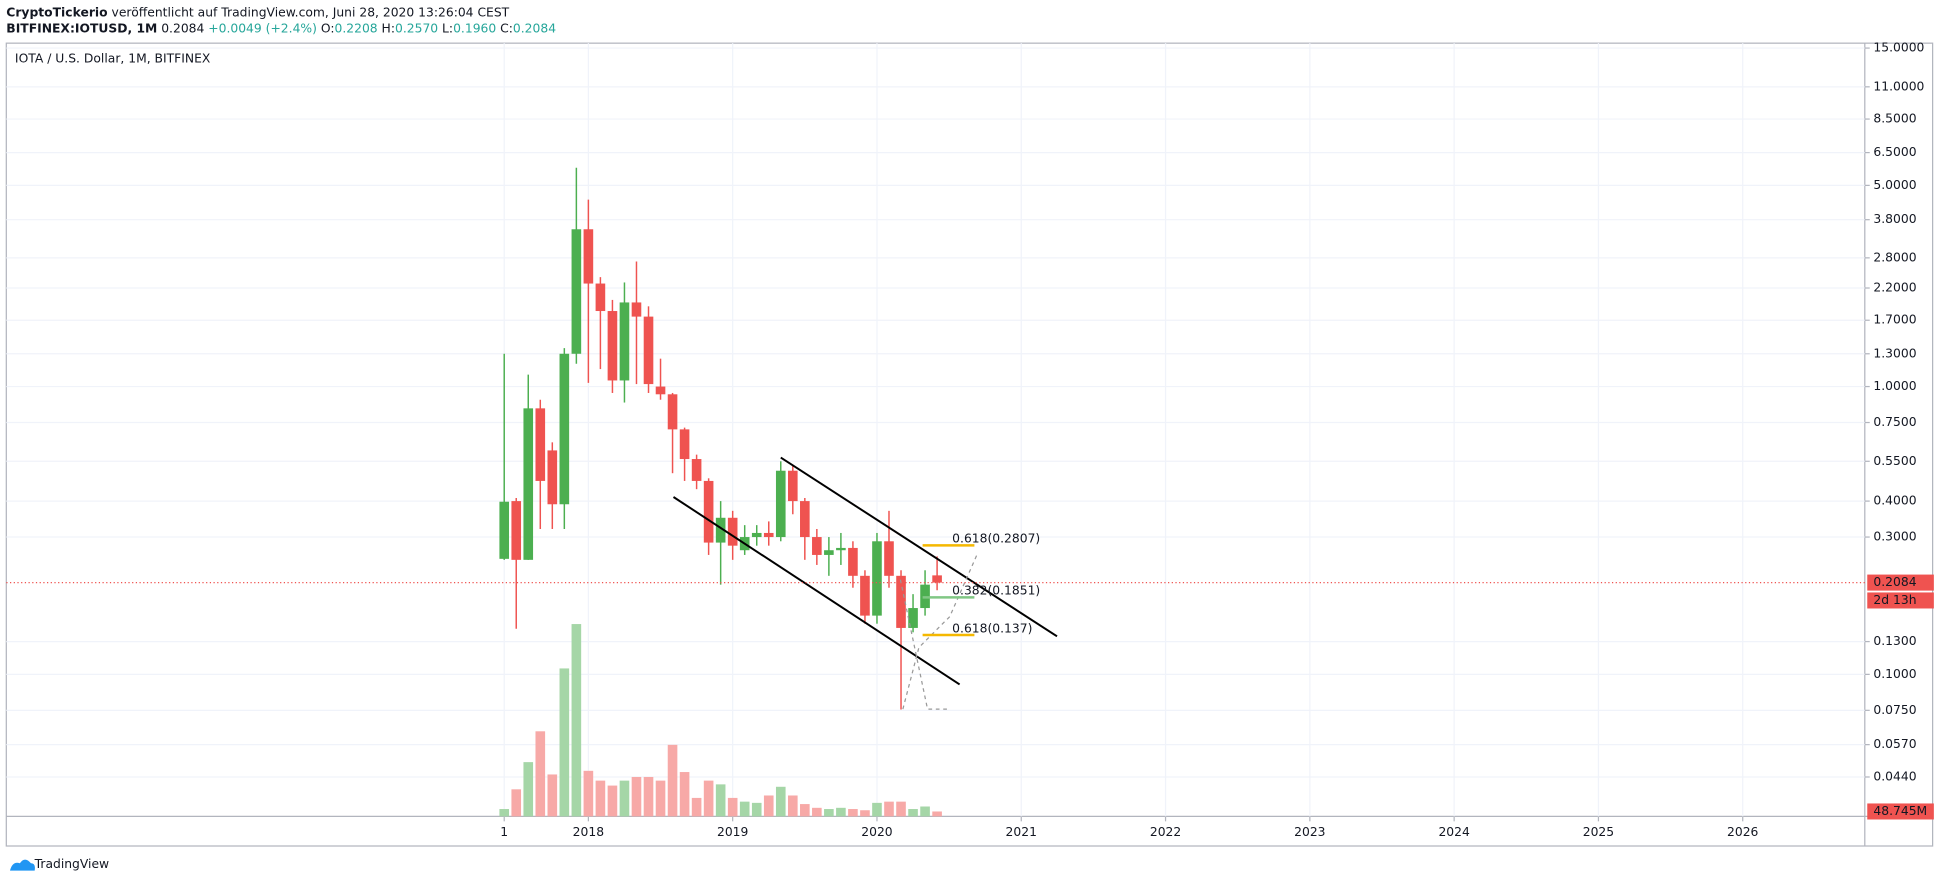 The width and height of the screenshot is (1934, 883). Describe the element at coordinates (1894, 710) in the screenshot. I see `y-tick-label: 0.0750` at that location.